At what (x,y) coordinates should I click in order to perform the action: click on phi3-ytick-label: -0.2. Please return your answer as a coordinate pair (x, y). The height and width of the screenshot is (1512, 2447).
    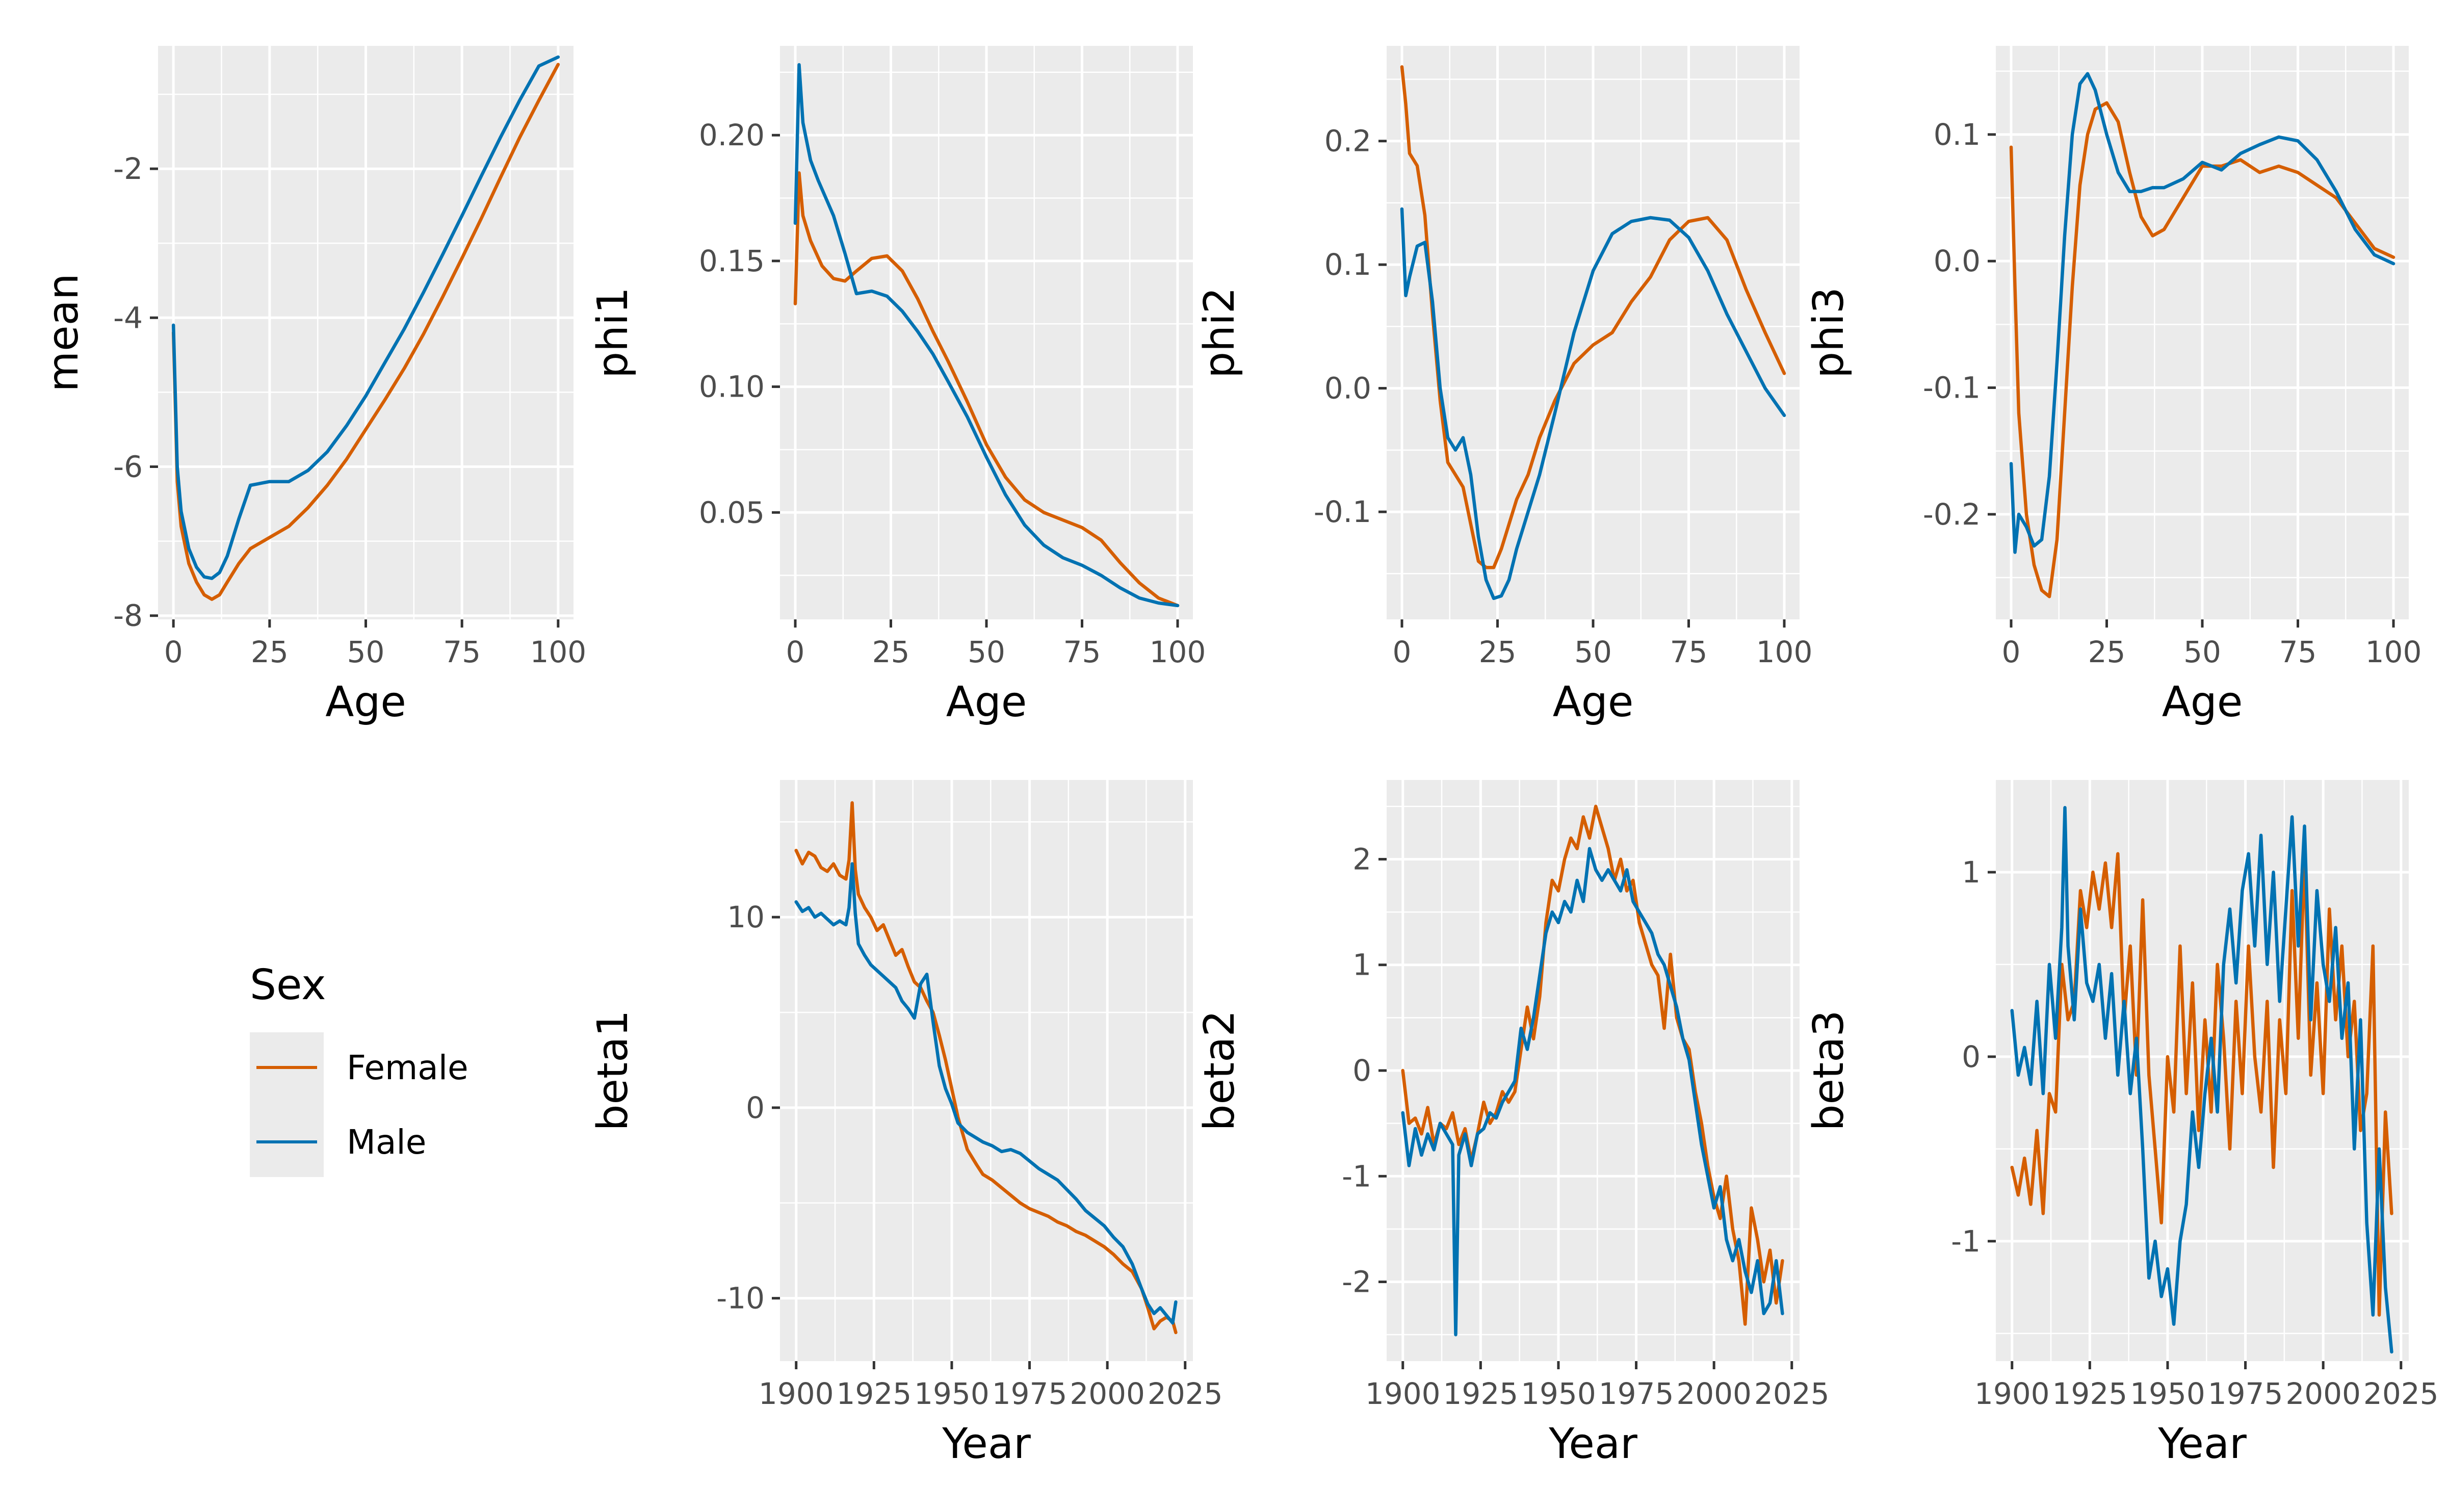
    Looking at the image, I should click on (1952, 514).